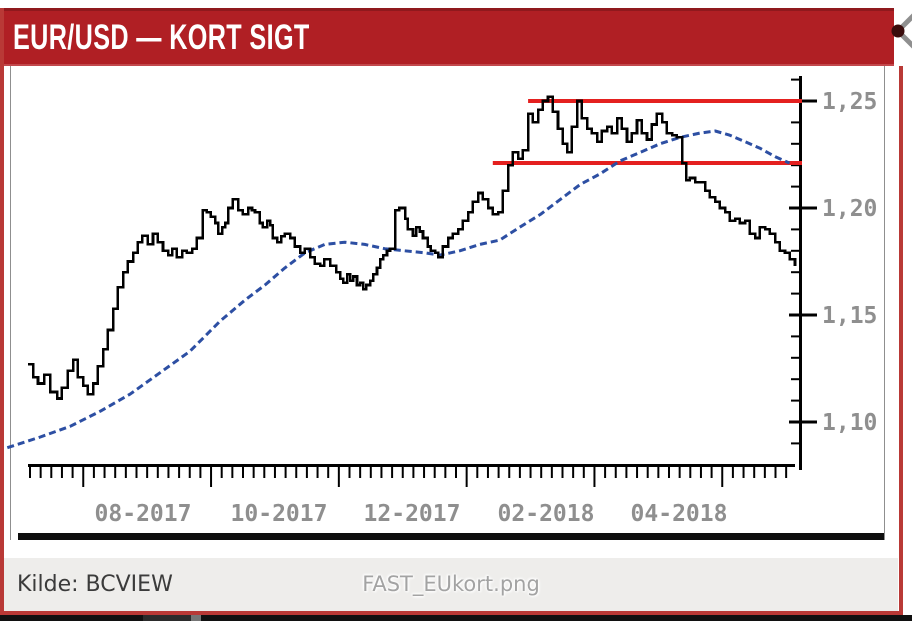 Image resolution: width=912 pixels, height=621 pixels. Describe the element at coordinates (849, 209) in the screenshot. I see `y-axis-tick-label: 1,20` at that location.